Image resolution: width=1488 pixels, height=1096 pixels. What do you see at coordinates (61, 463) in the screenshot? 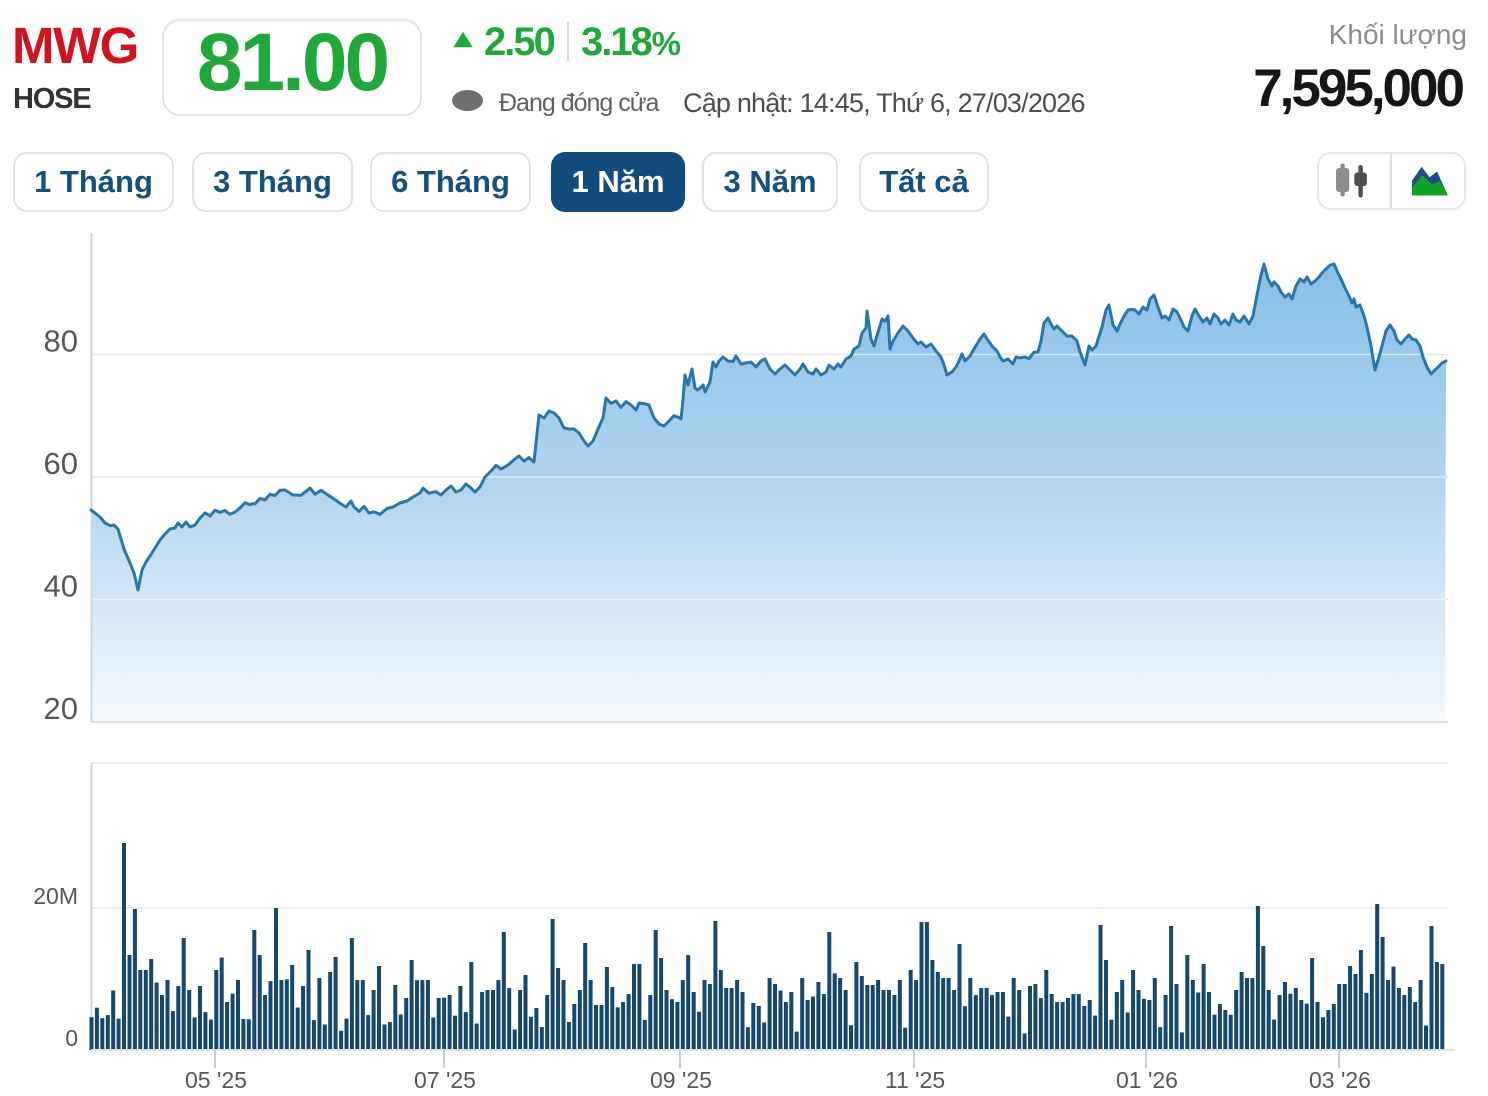
I see `svg-text: 60` at bounding box center [61, 463].